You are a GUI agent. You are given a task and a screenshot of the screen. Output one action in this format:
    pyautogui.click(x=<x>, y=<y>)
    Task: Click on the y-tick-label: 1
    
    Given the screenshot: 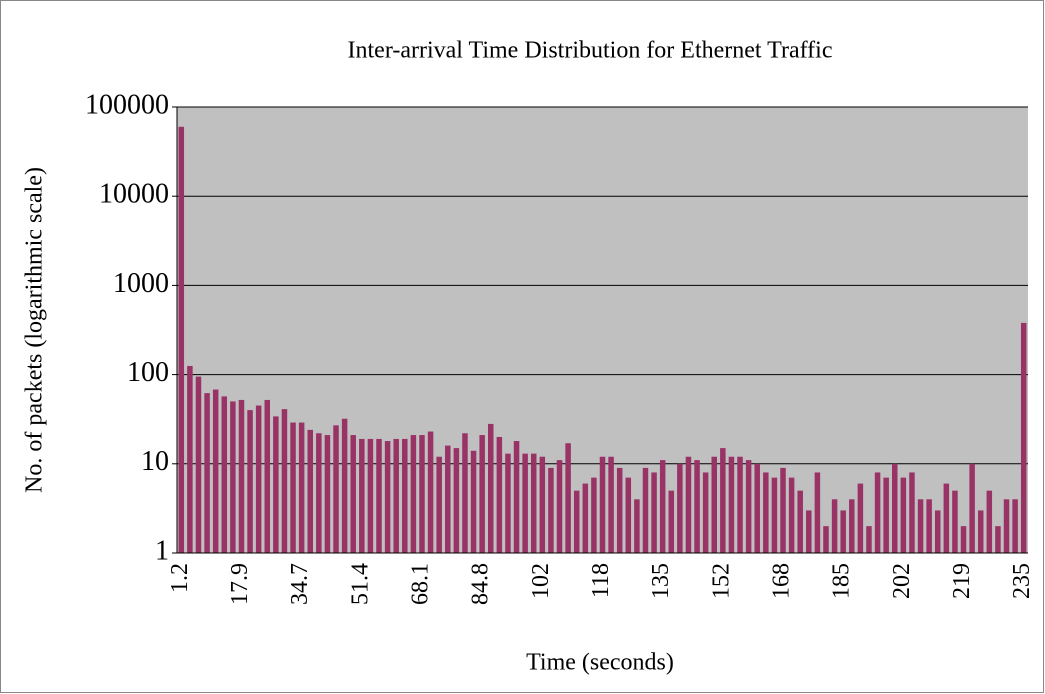 What is the action you would take?
    pyautogui.click(x=162, y=550)
    